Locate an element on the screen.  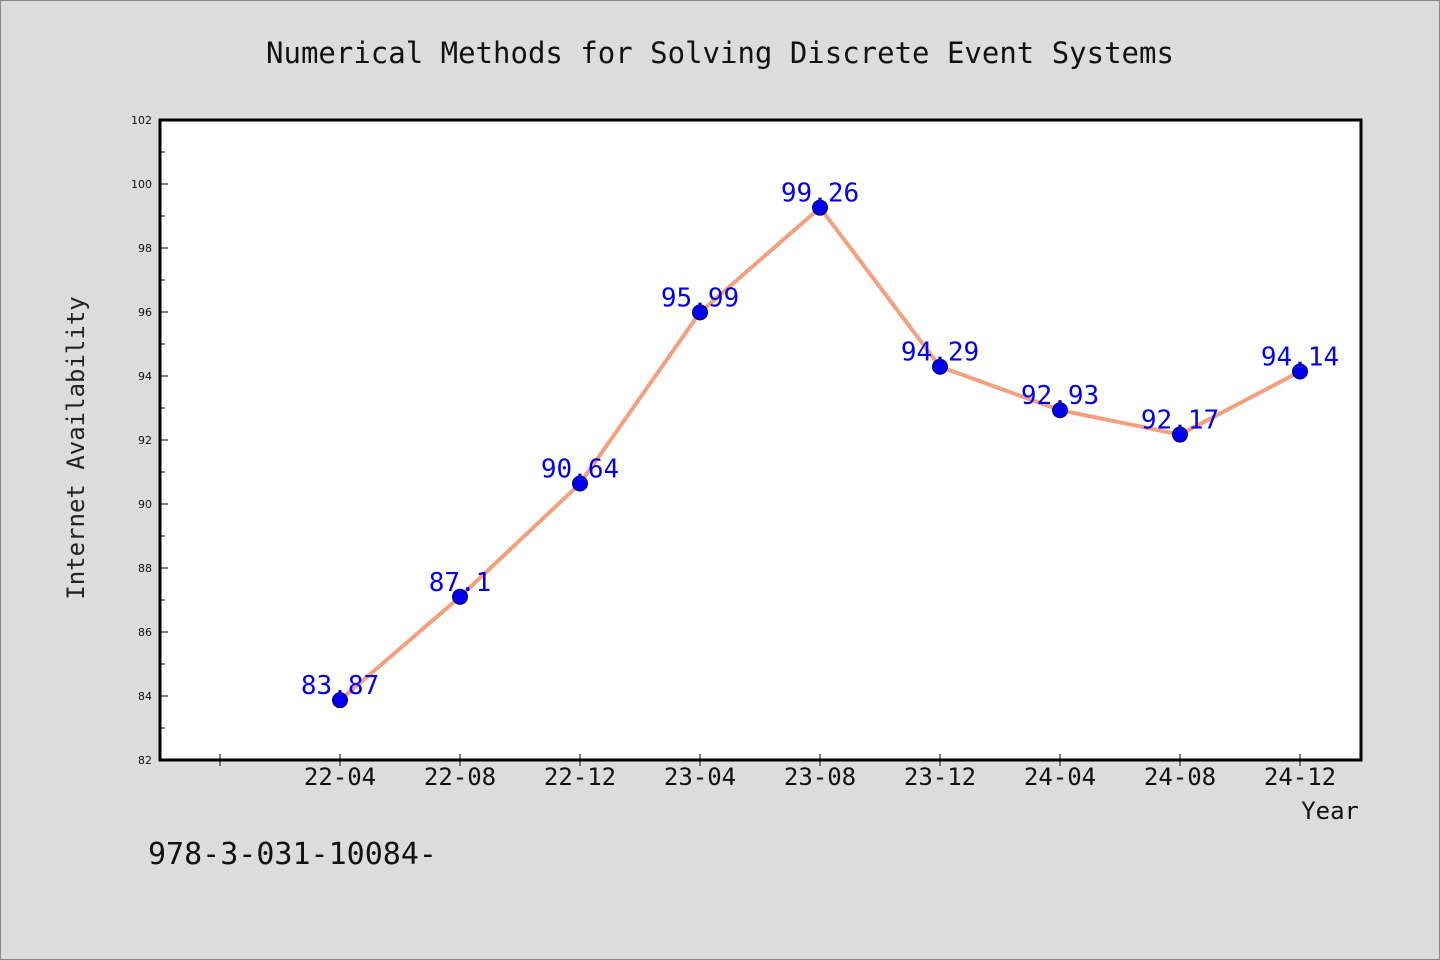
y-tick-label: 84 is located at coordinates (145, 696).